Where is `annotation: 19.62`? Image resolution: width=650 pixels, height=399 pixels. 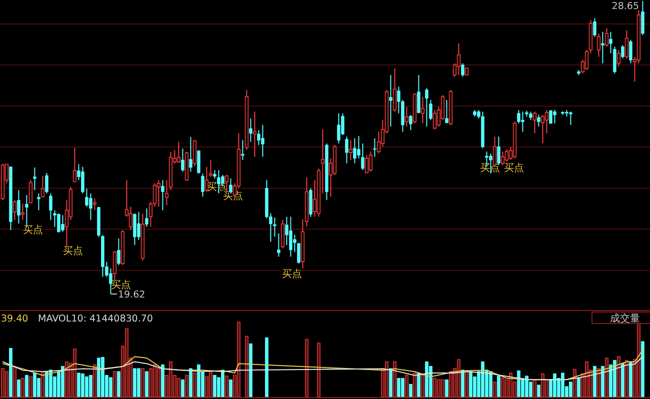 annotation: 19.62 is located at coordinates (132, 295).